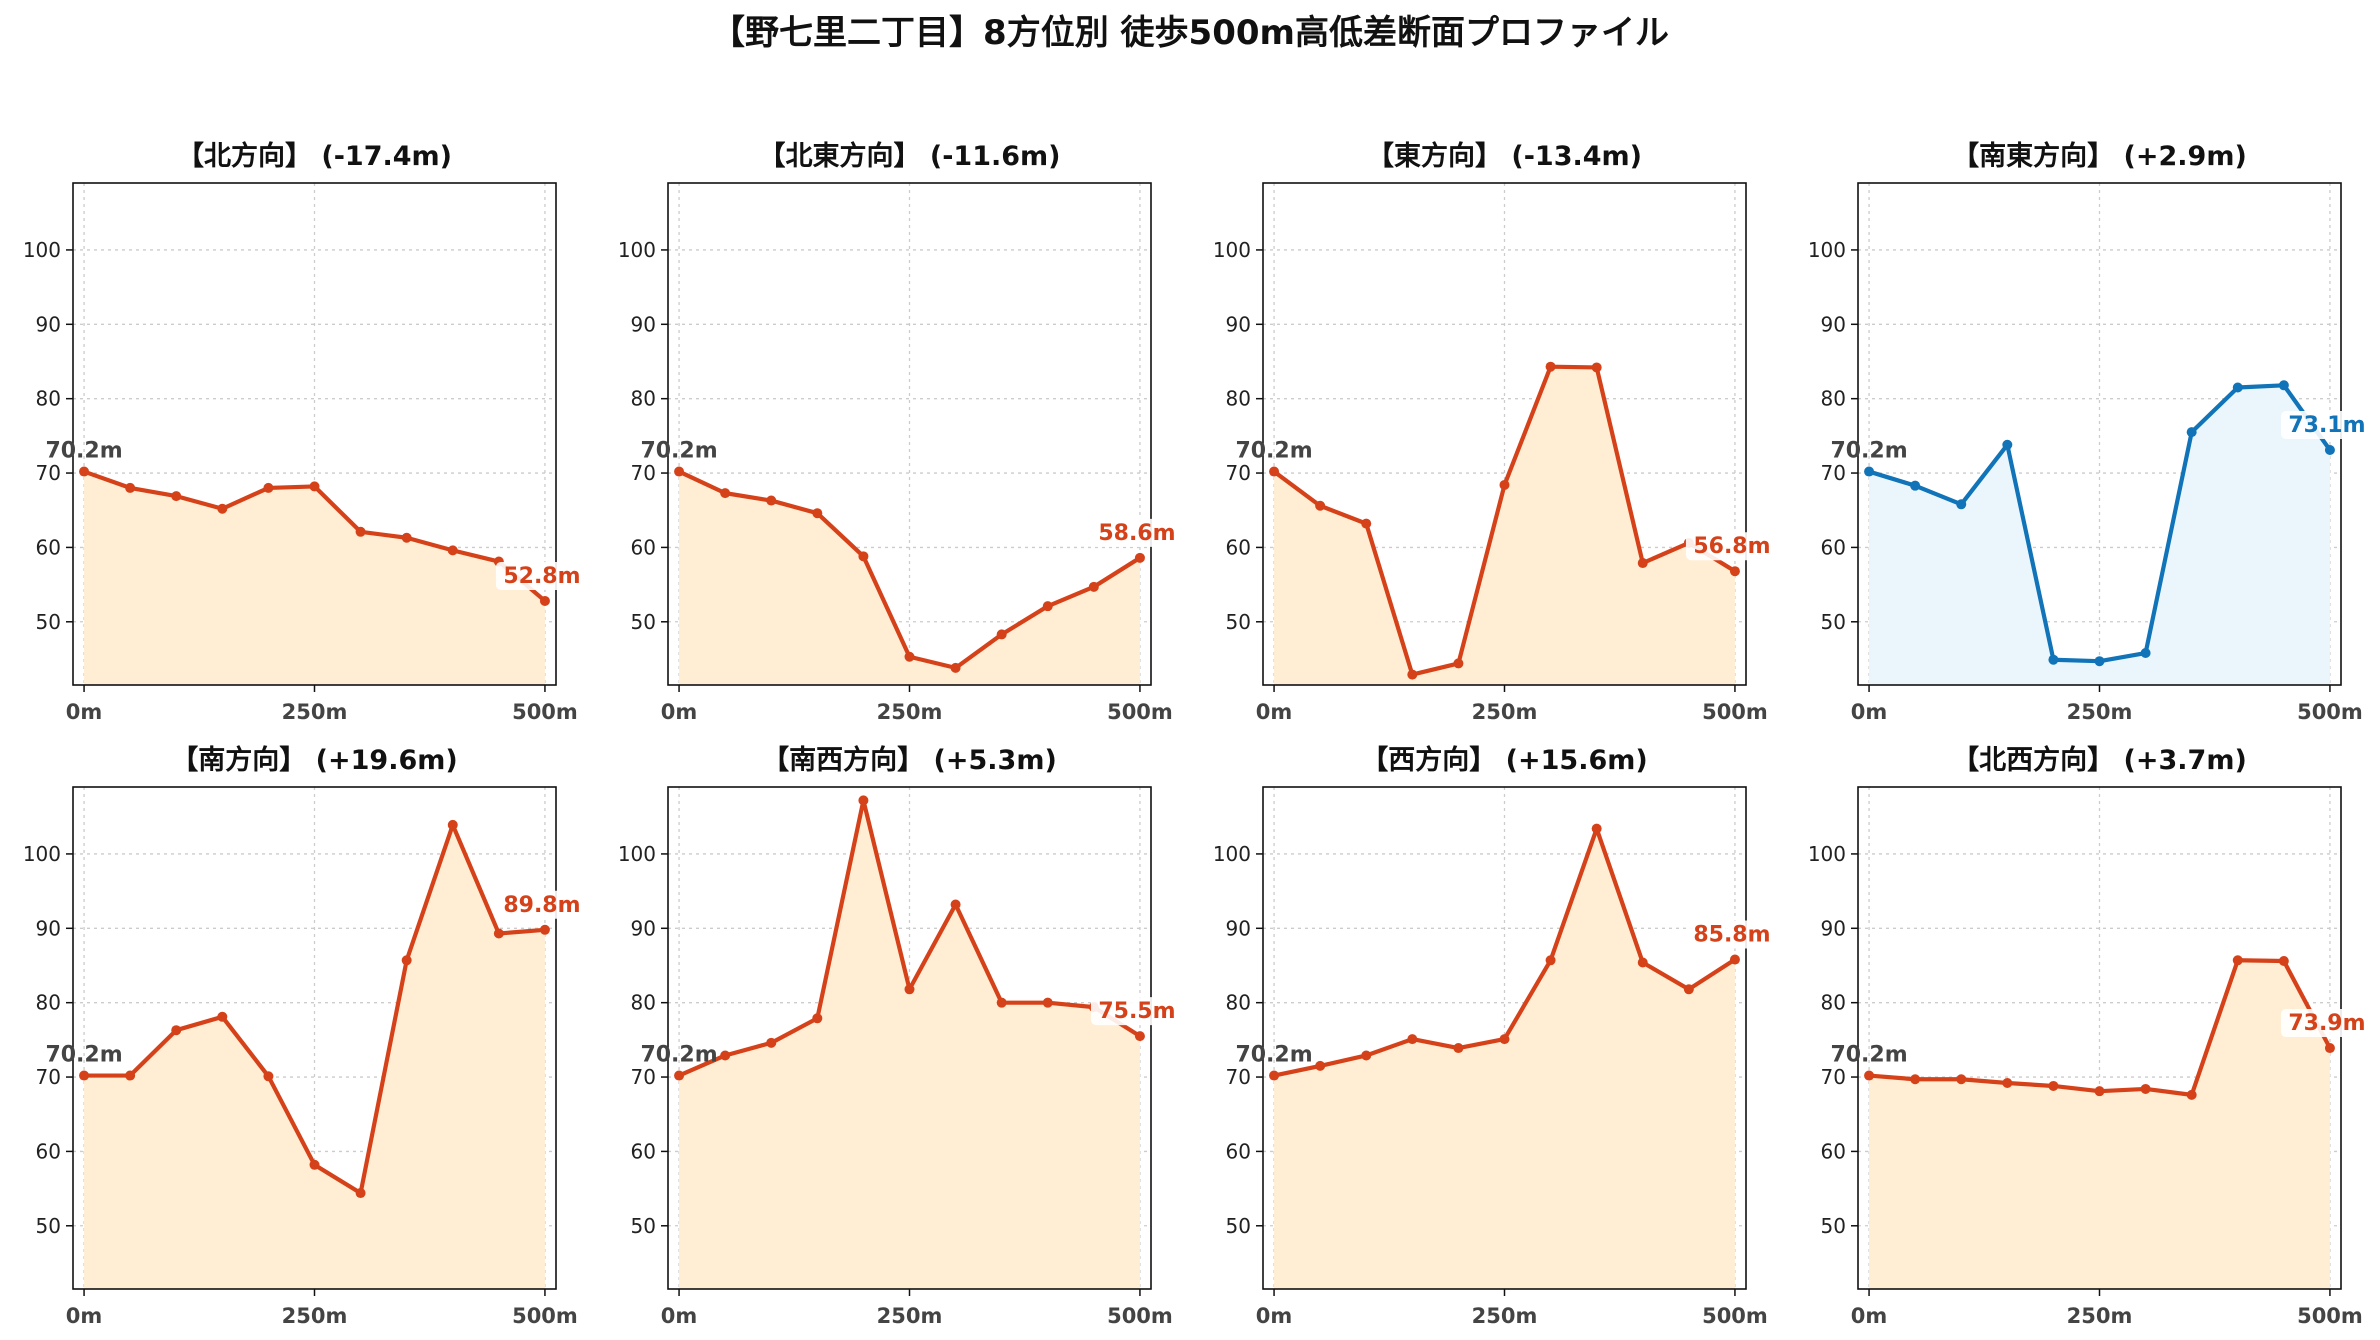 The image size is (2380, 1340). What do you see at coordinates (1731, 935) in the screenshot?
I see `end-elevation-label: 85.8m` at bounding box center [1731, 935].